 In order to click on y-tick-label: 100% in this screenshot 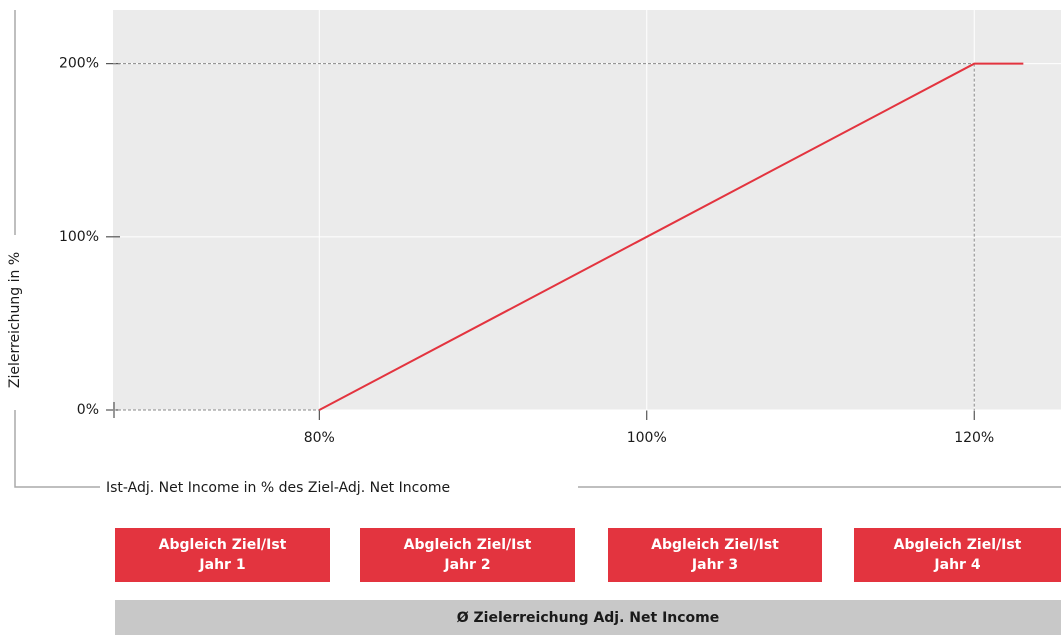, I will do `click(79, 237)`.